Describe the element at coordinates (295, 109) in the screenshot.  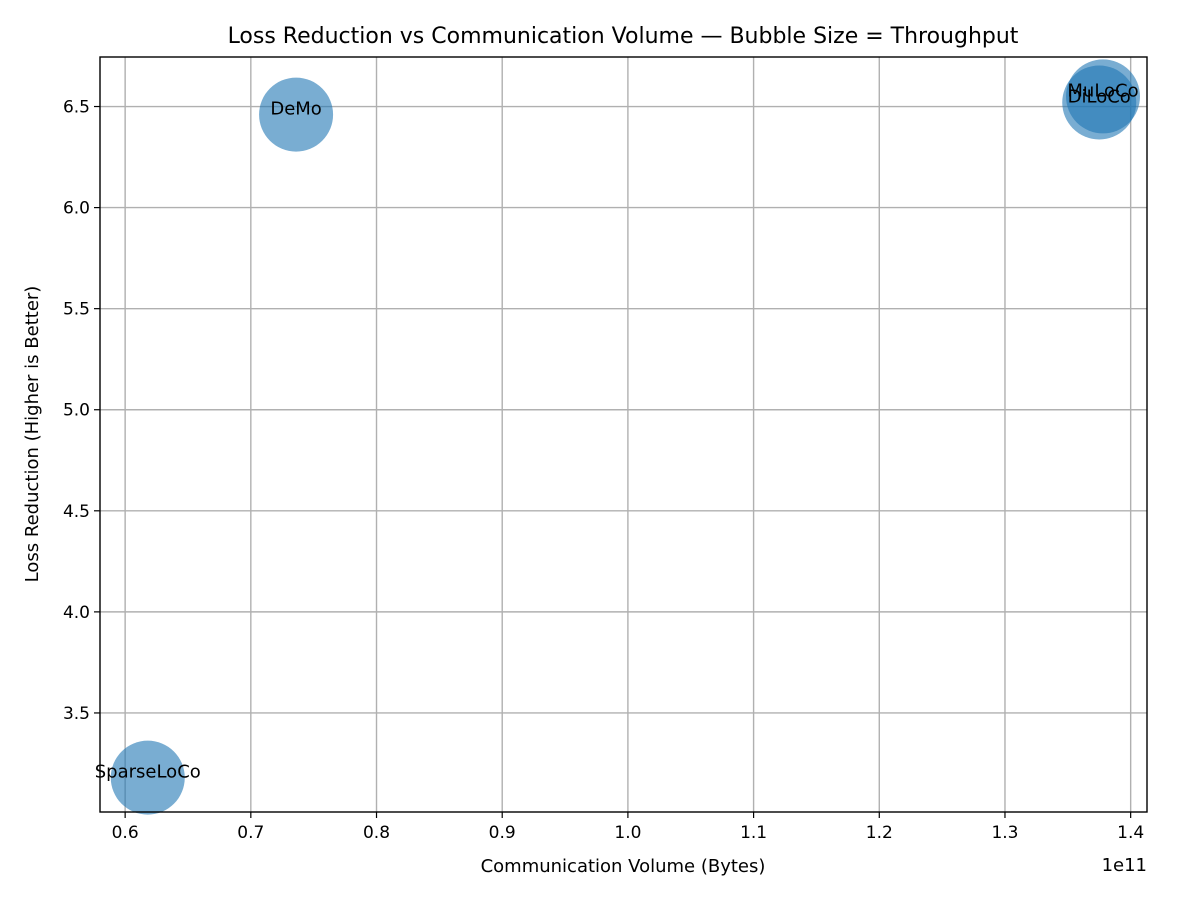
I see `point-label-demo: DeMo` at that location.